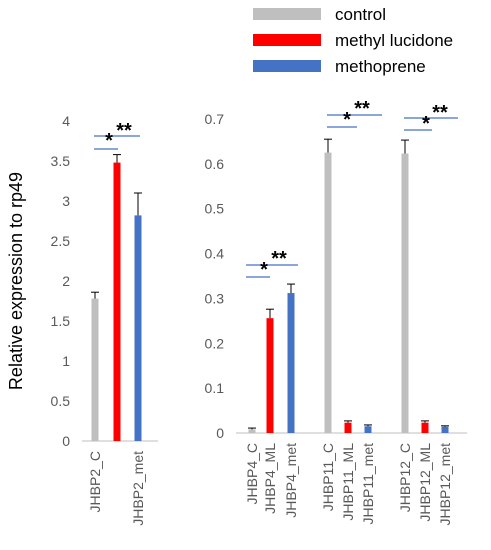 The height and width of the screenshot is (550, 491). Describe the element at coordinates (252, 431) in the screenshot. I see `bar-jhbp4-c` at that location.